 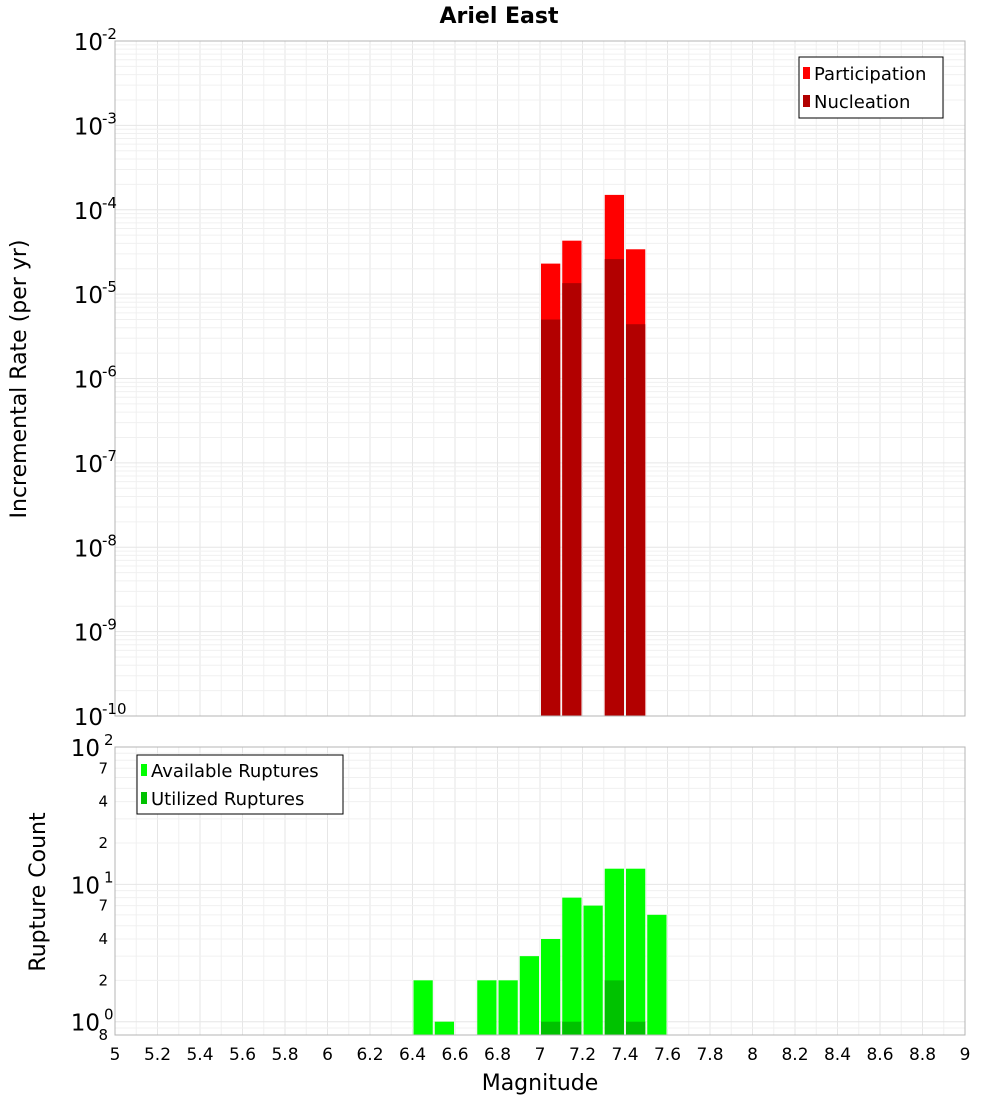 I want to click on count-bar-available-ruptures-6.85, so click(x=508, y=1007).